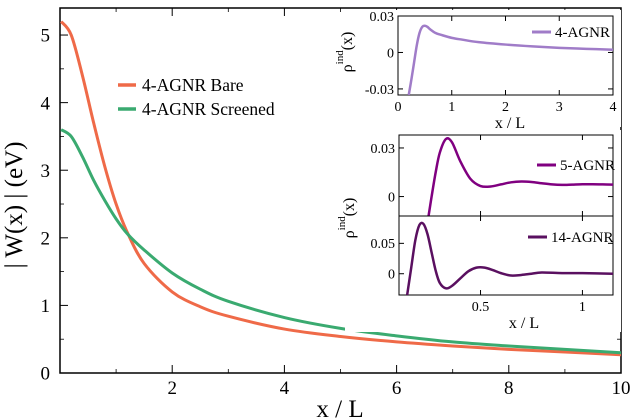 This screenshot has height=420, width=634. Describe the element at coordinates (285, 388) in the screenshot. I see `main-x-tick-label: 4` at that location.